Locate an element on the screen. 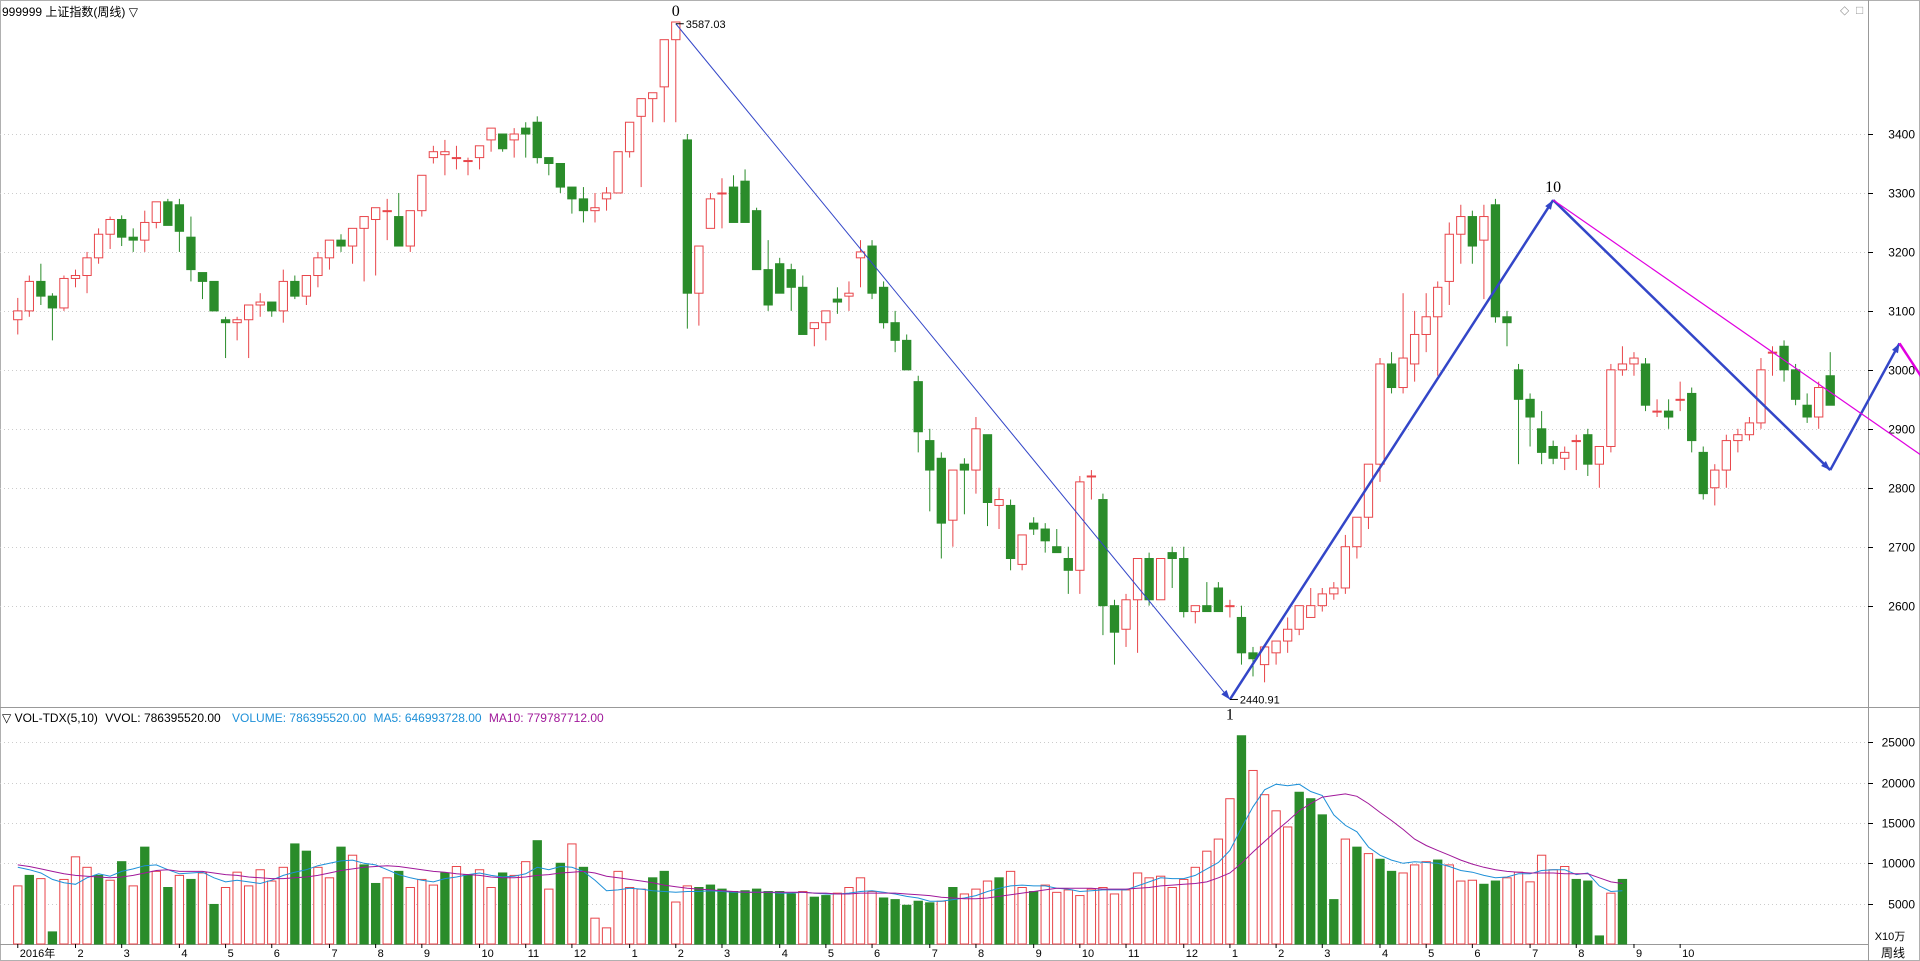  wave-guide-line is located at coordinates (1736, 327).